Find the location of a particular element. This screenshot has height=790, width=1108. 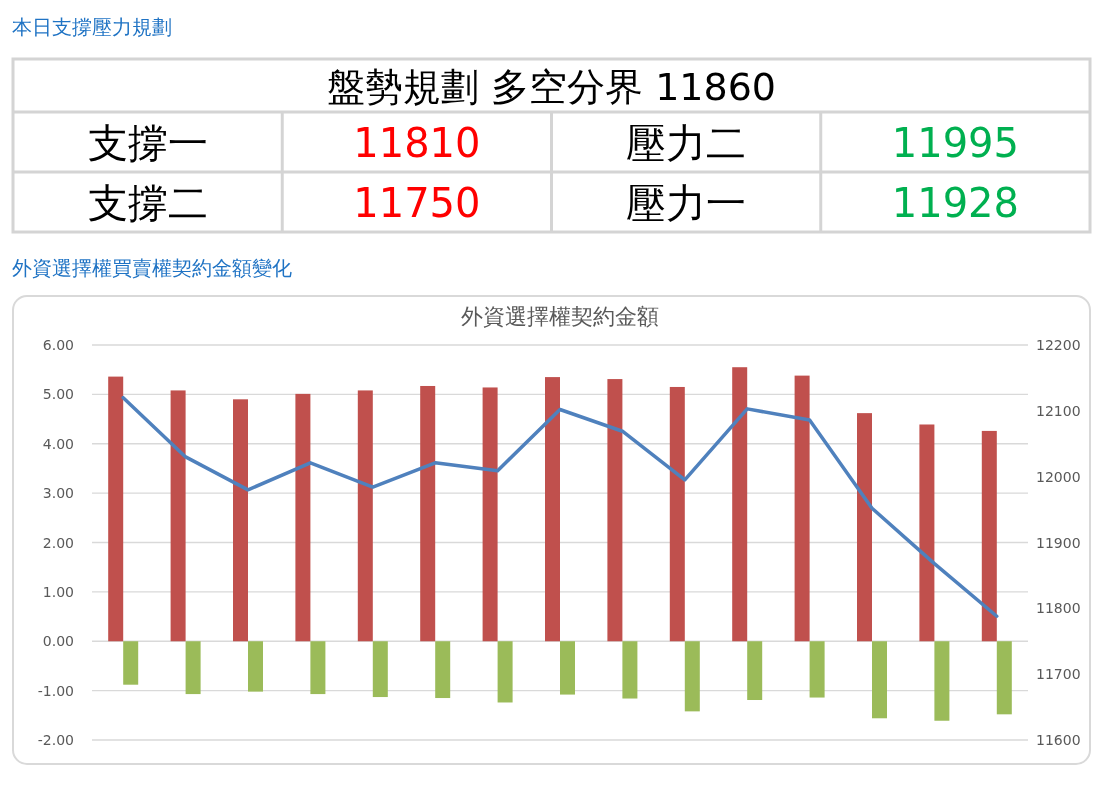

text: 壓力一 is located at coordinates (686, 203).